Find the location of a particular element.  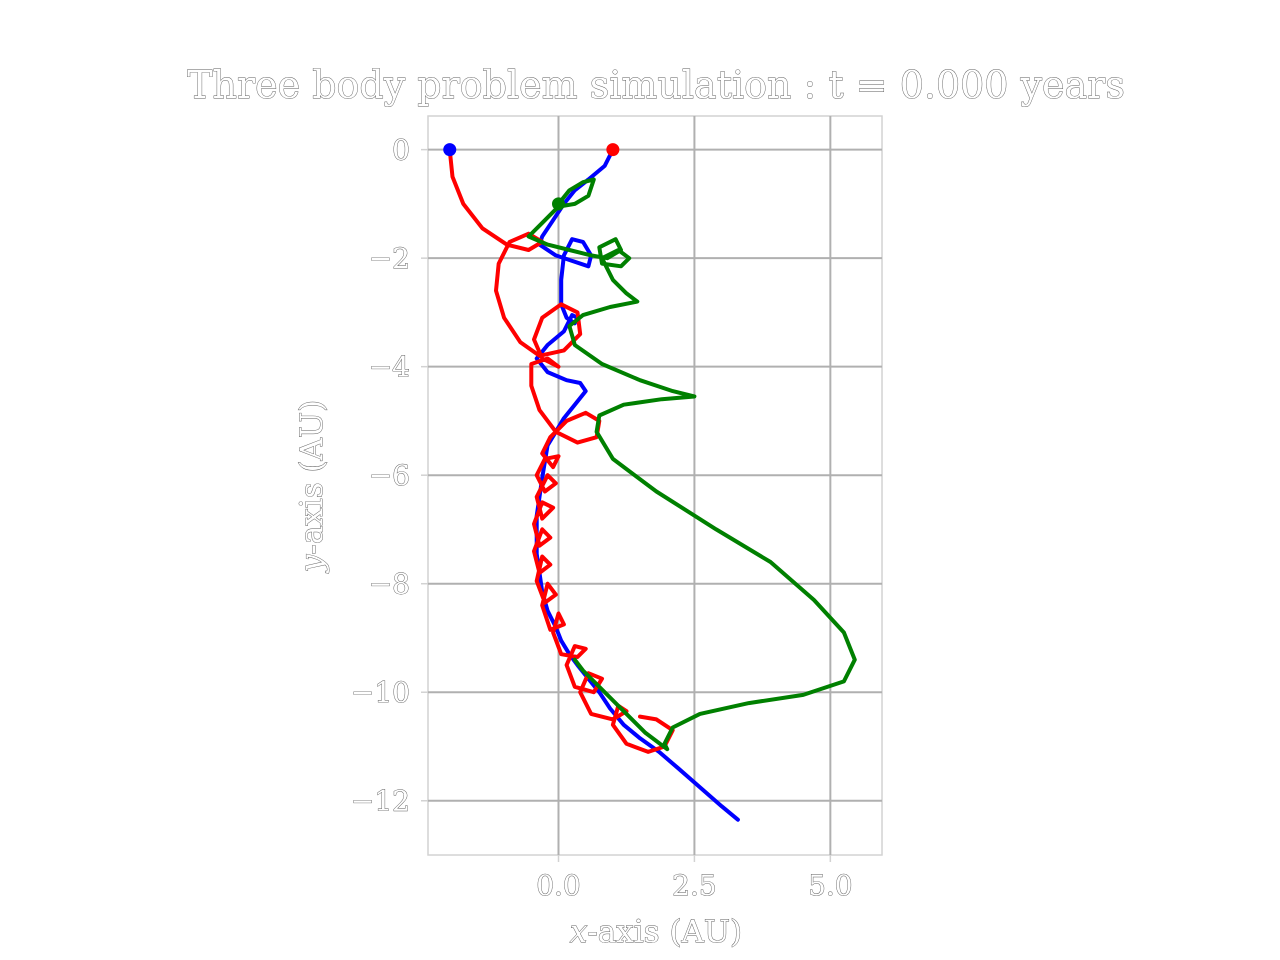

y-axis-label: y-axis (AU) is located at coordinates (312, 487).